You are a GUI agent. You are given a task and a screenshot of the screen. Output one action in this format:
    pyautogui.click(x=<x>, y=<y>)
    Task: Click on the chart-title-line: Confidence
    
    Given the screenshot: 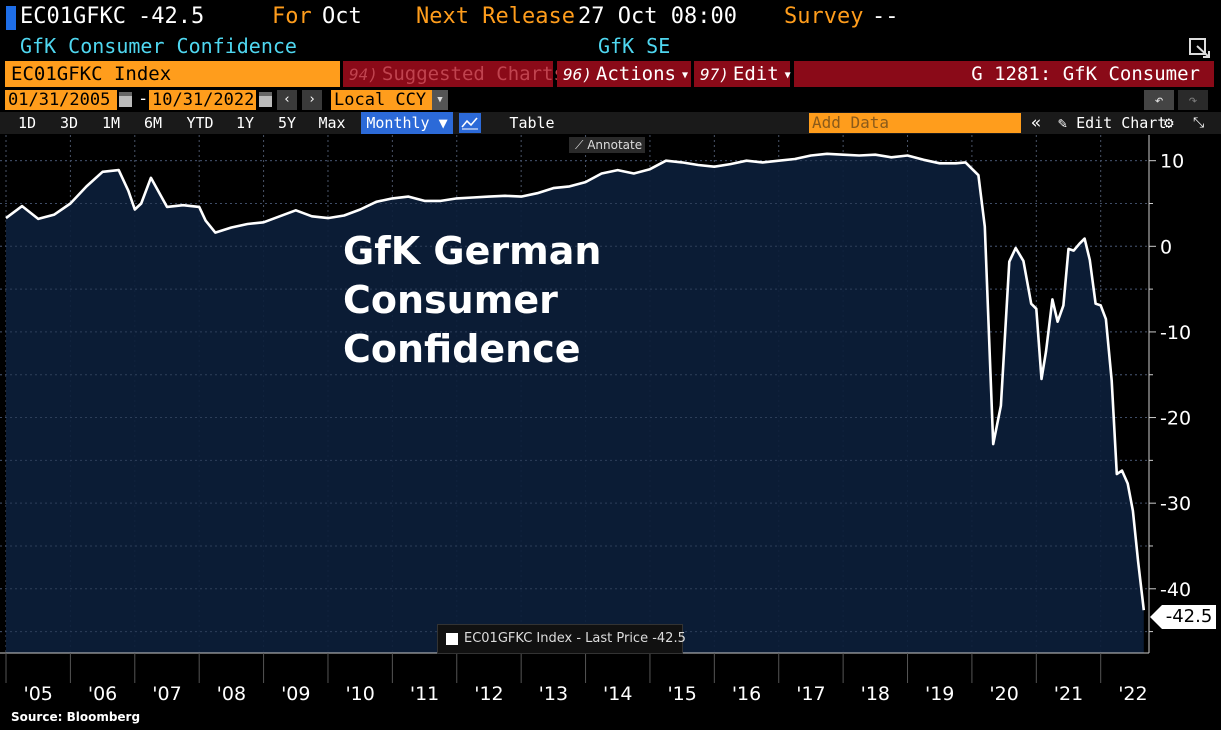 What is the action you would take?
    pyautogui.click(x=462, y=349)
    